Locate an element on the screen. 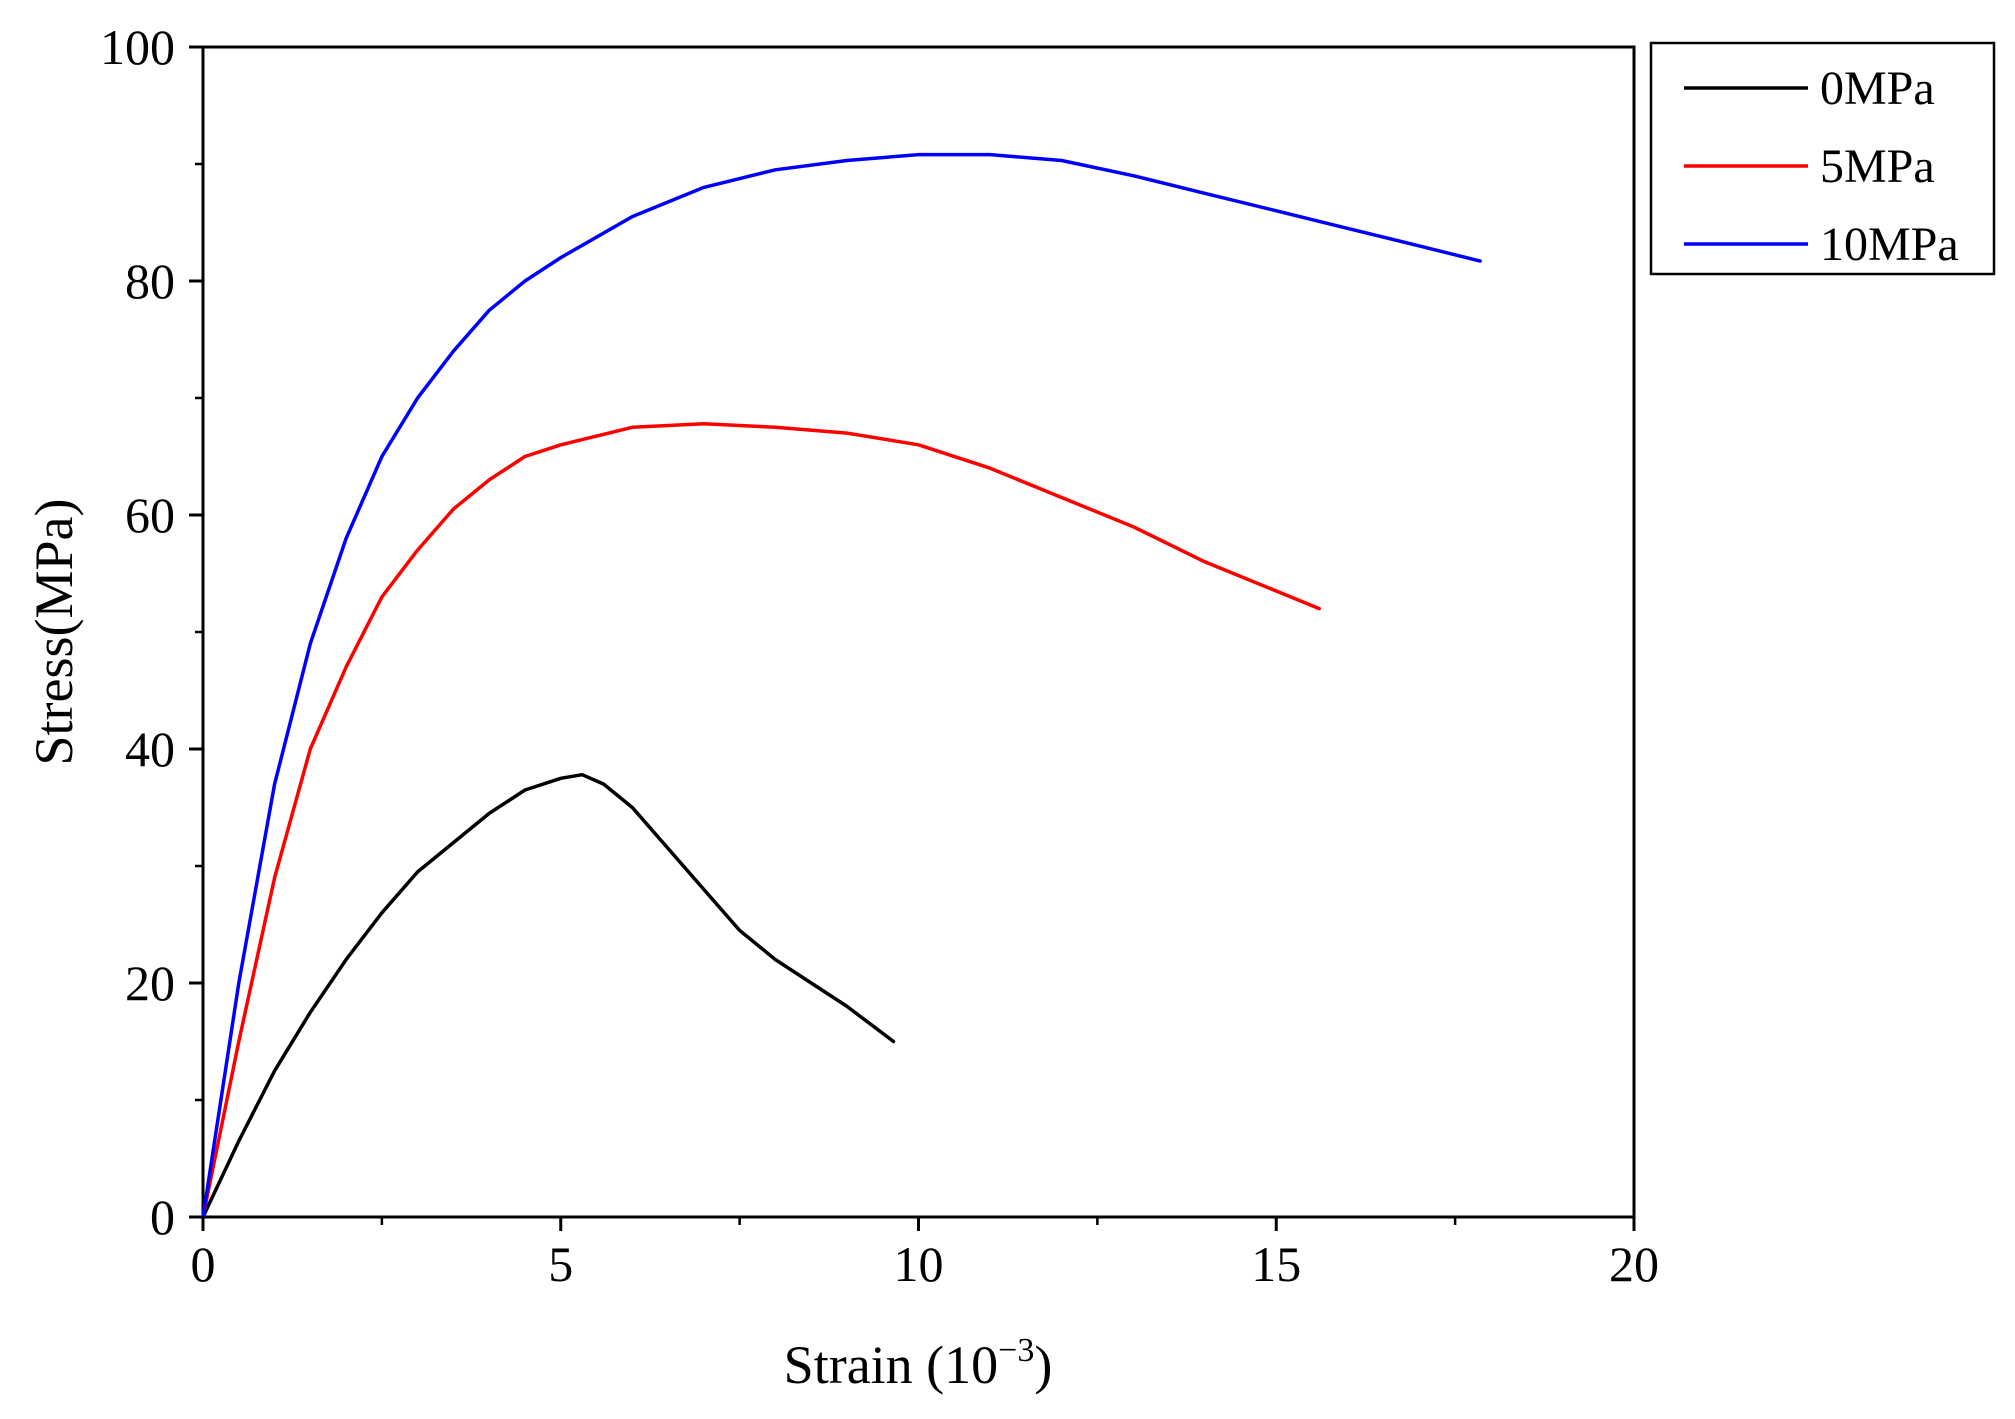 This screenshot has height=1419, width=2015. y-tick-label: 80 is located at coordinates (150, 281).